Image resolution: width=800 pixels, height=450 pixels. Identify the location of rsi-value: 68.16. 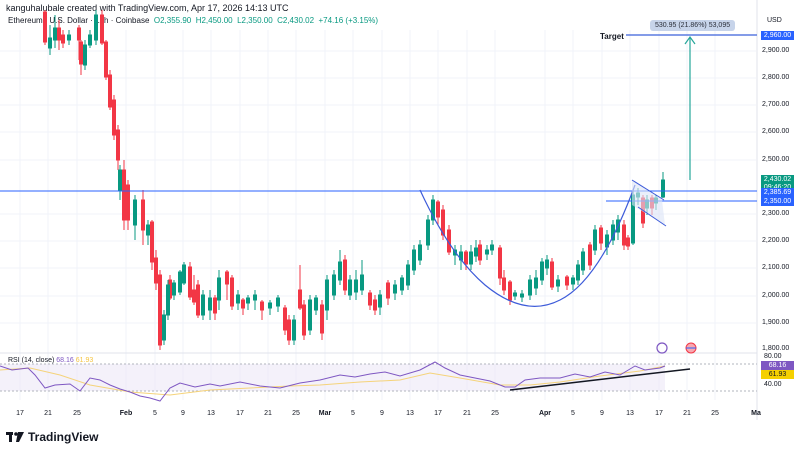
(65, 360).